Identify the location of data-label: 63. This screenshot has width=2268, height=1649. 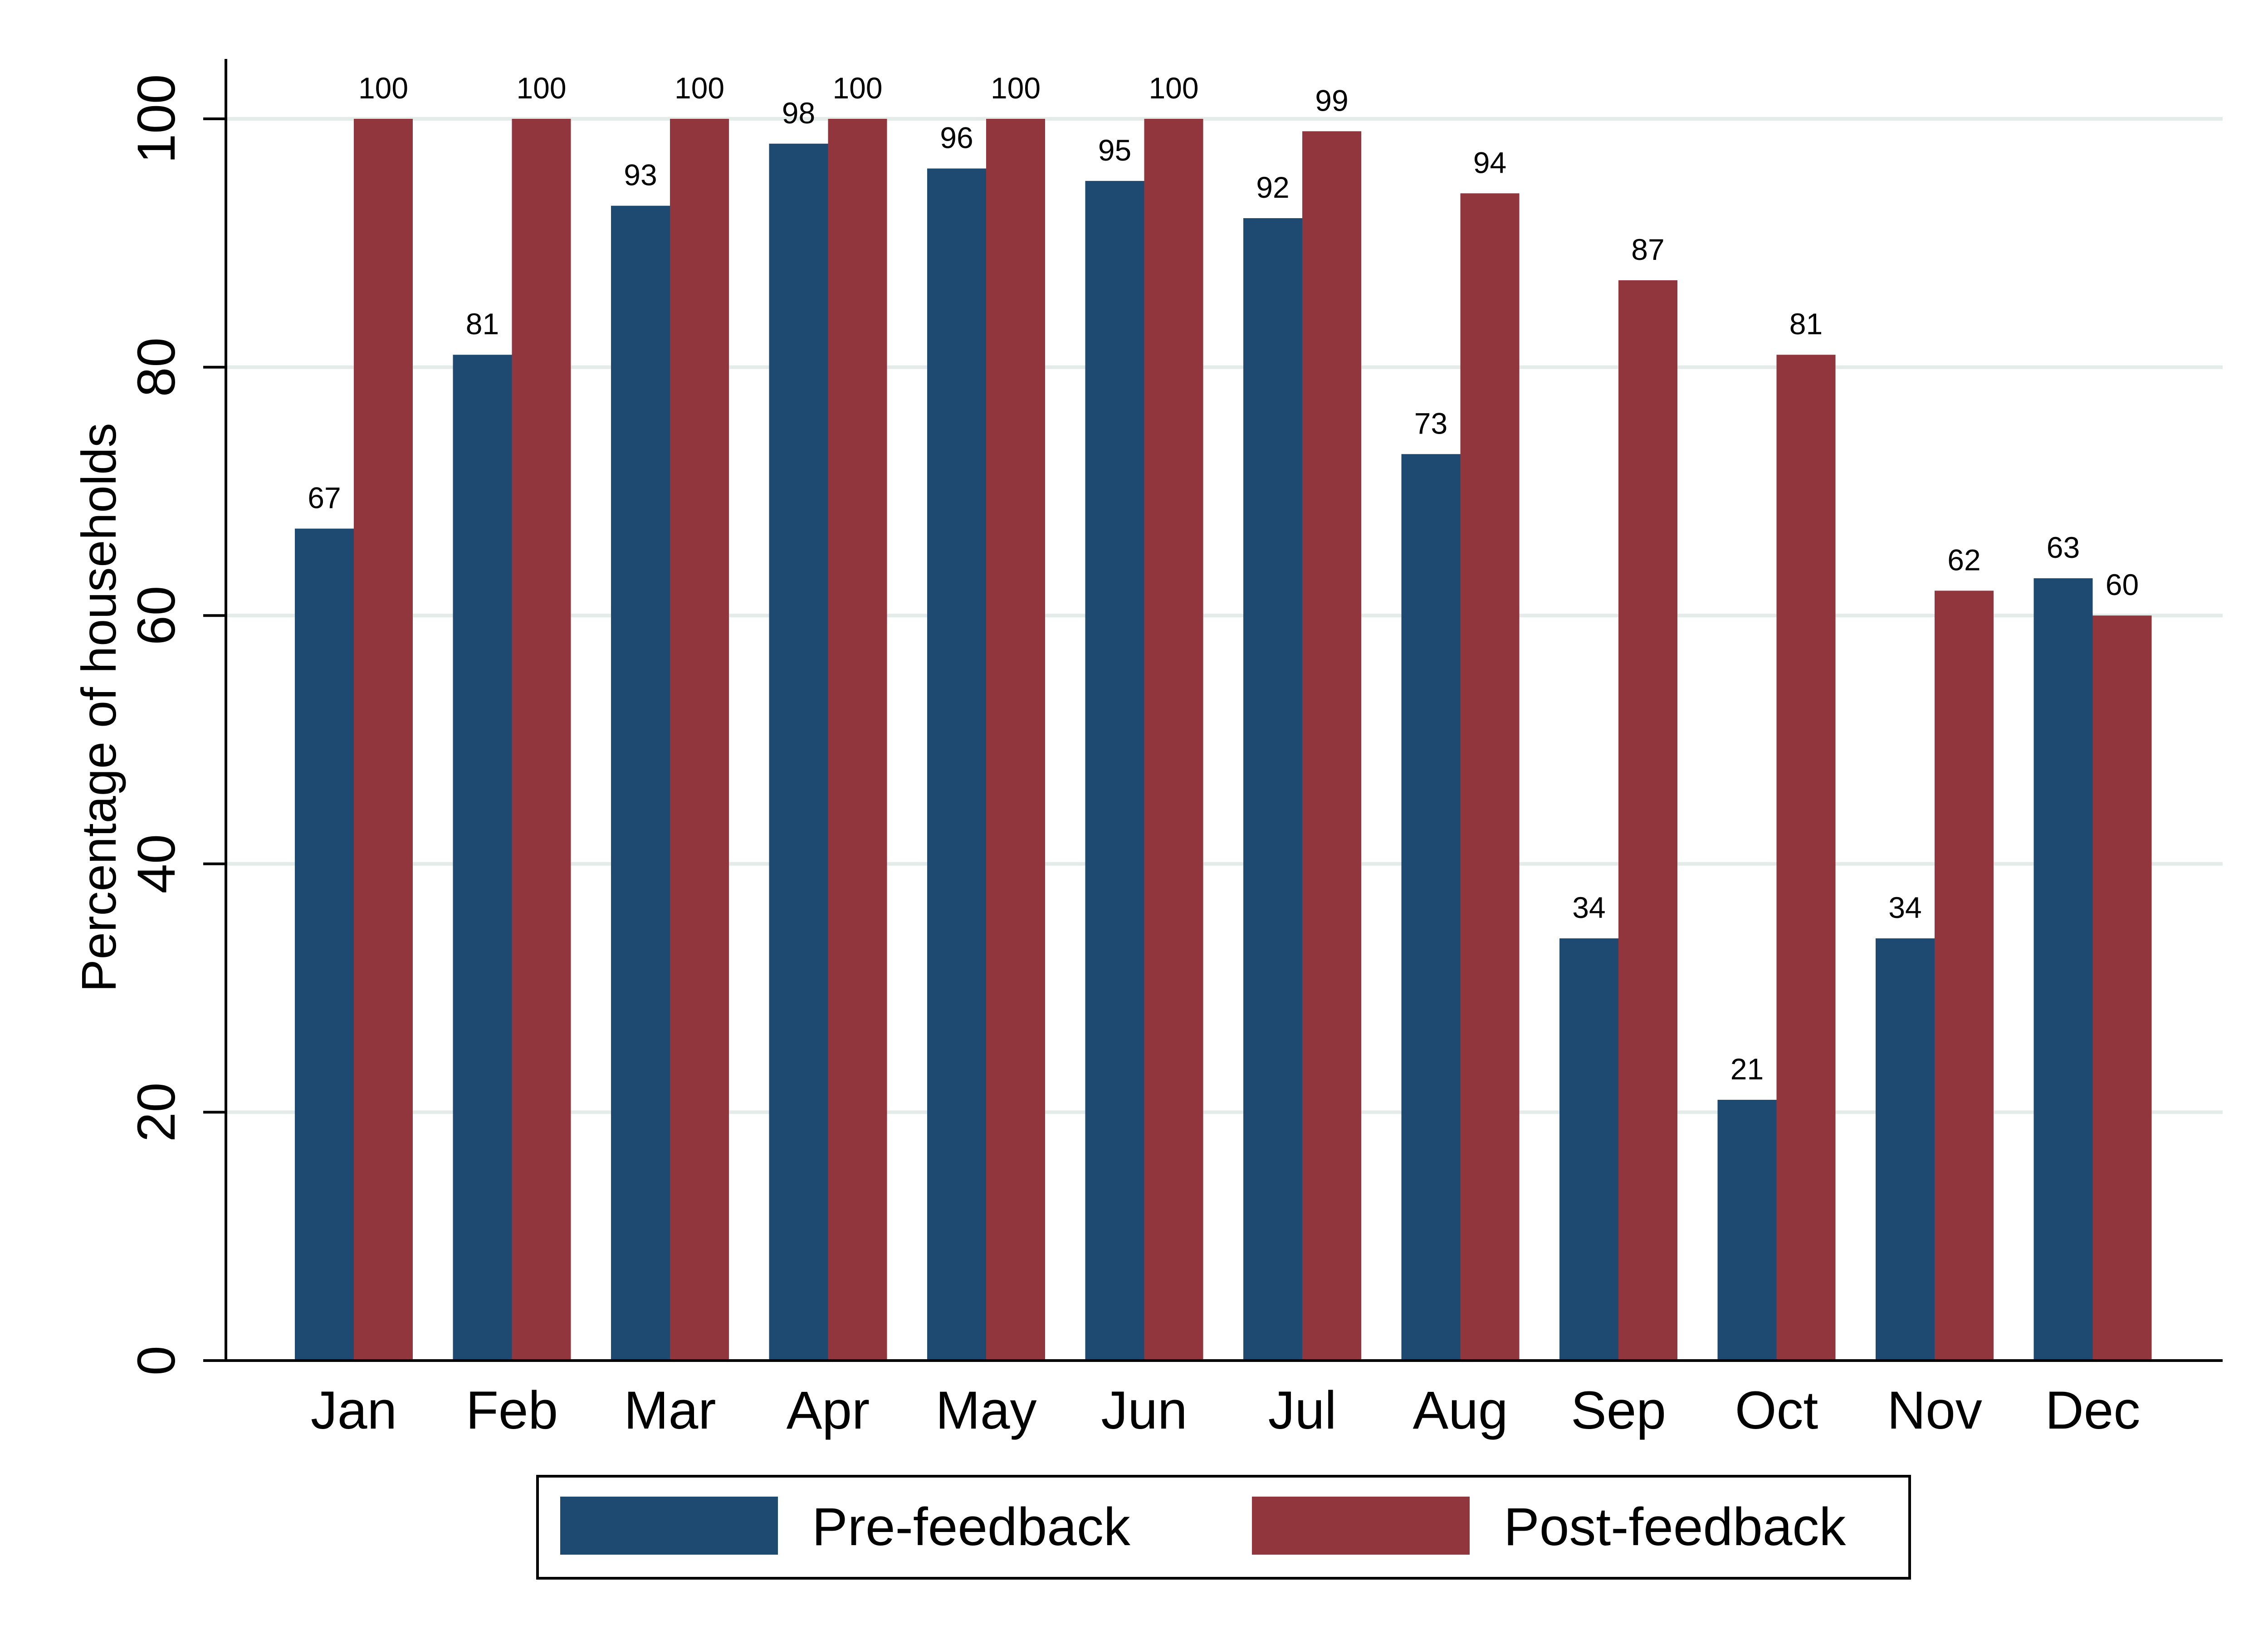
(2063, 547).